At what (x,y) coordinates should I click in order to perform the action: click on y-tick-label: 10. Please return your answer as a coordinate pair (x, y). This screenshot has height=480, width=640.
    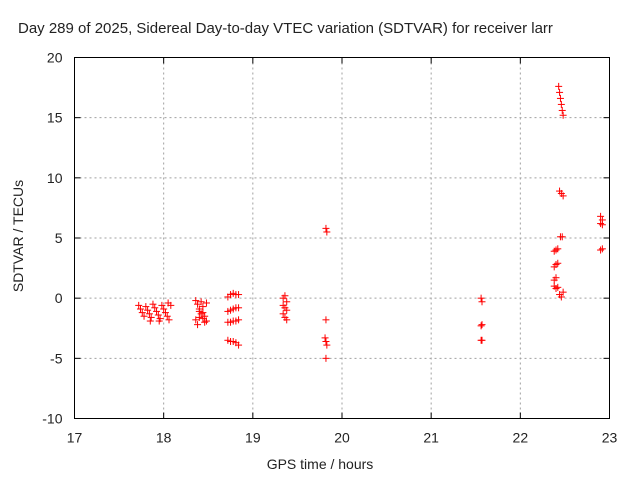
    Looking at the image, I should click on (55, 178).